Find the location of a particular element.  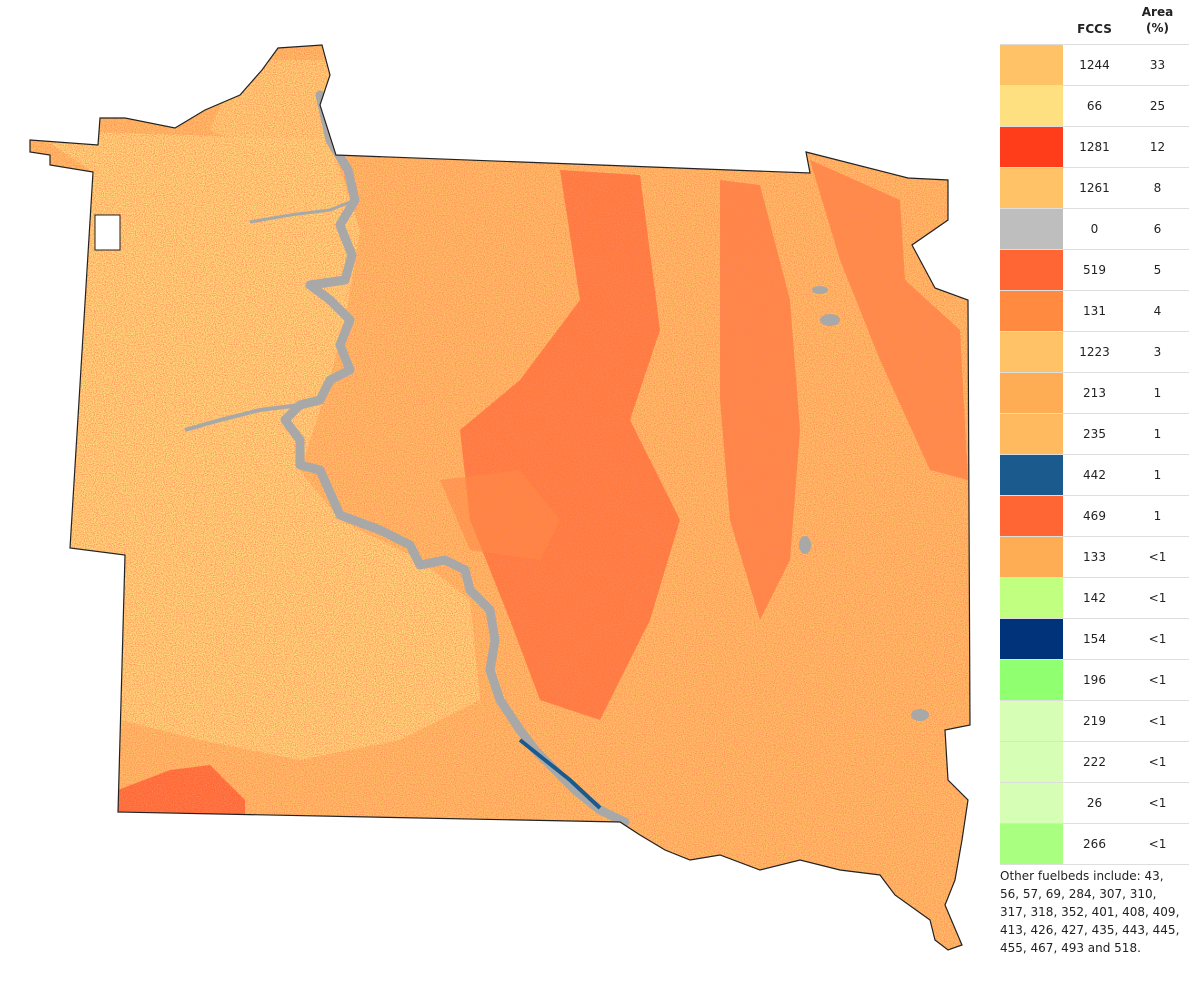

legend-row: 222 <1 is located at coordinates (1094, 762).